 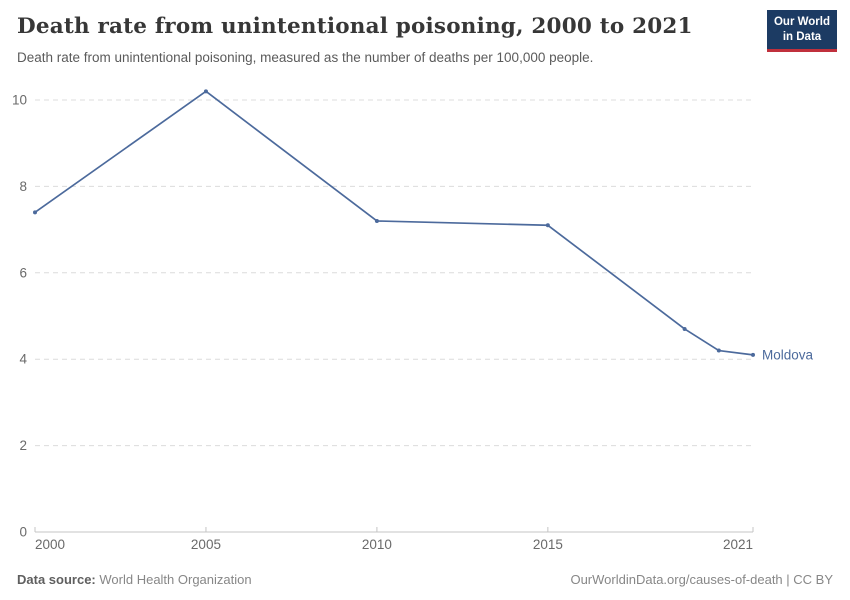 What do you see at coordinates (684, 328) in the screenshot?
I see `data-point-moldova-2019` at bounding box center [684, 328].